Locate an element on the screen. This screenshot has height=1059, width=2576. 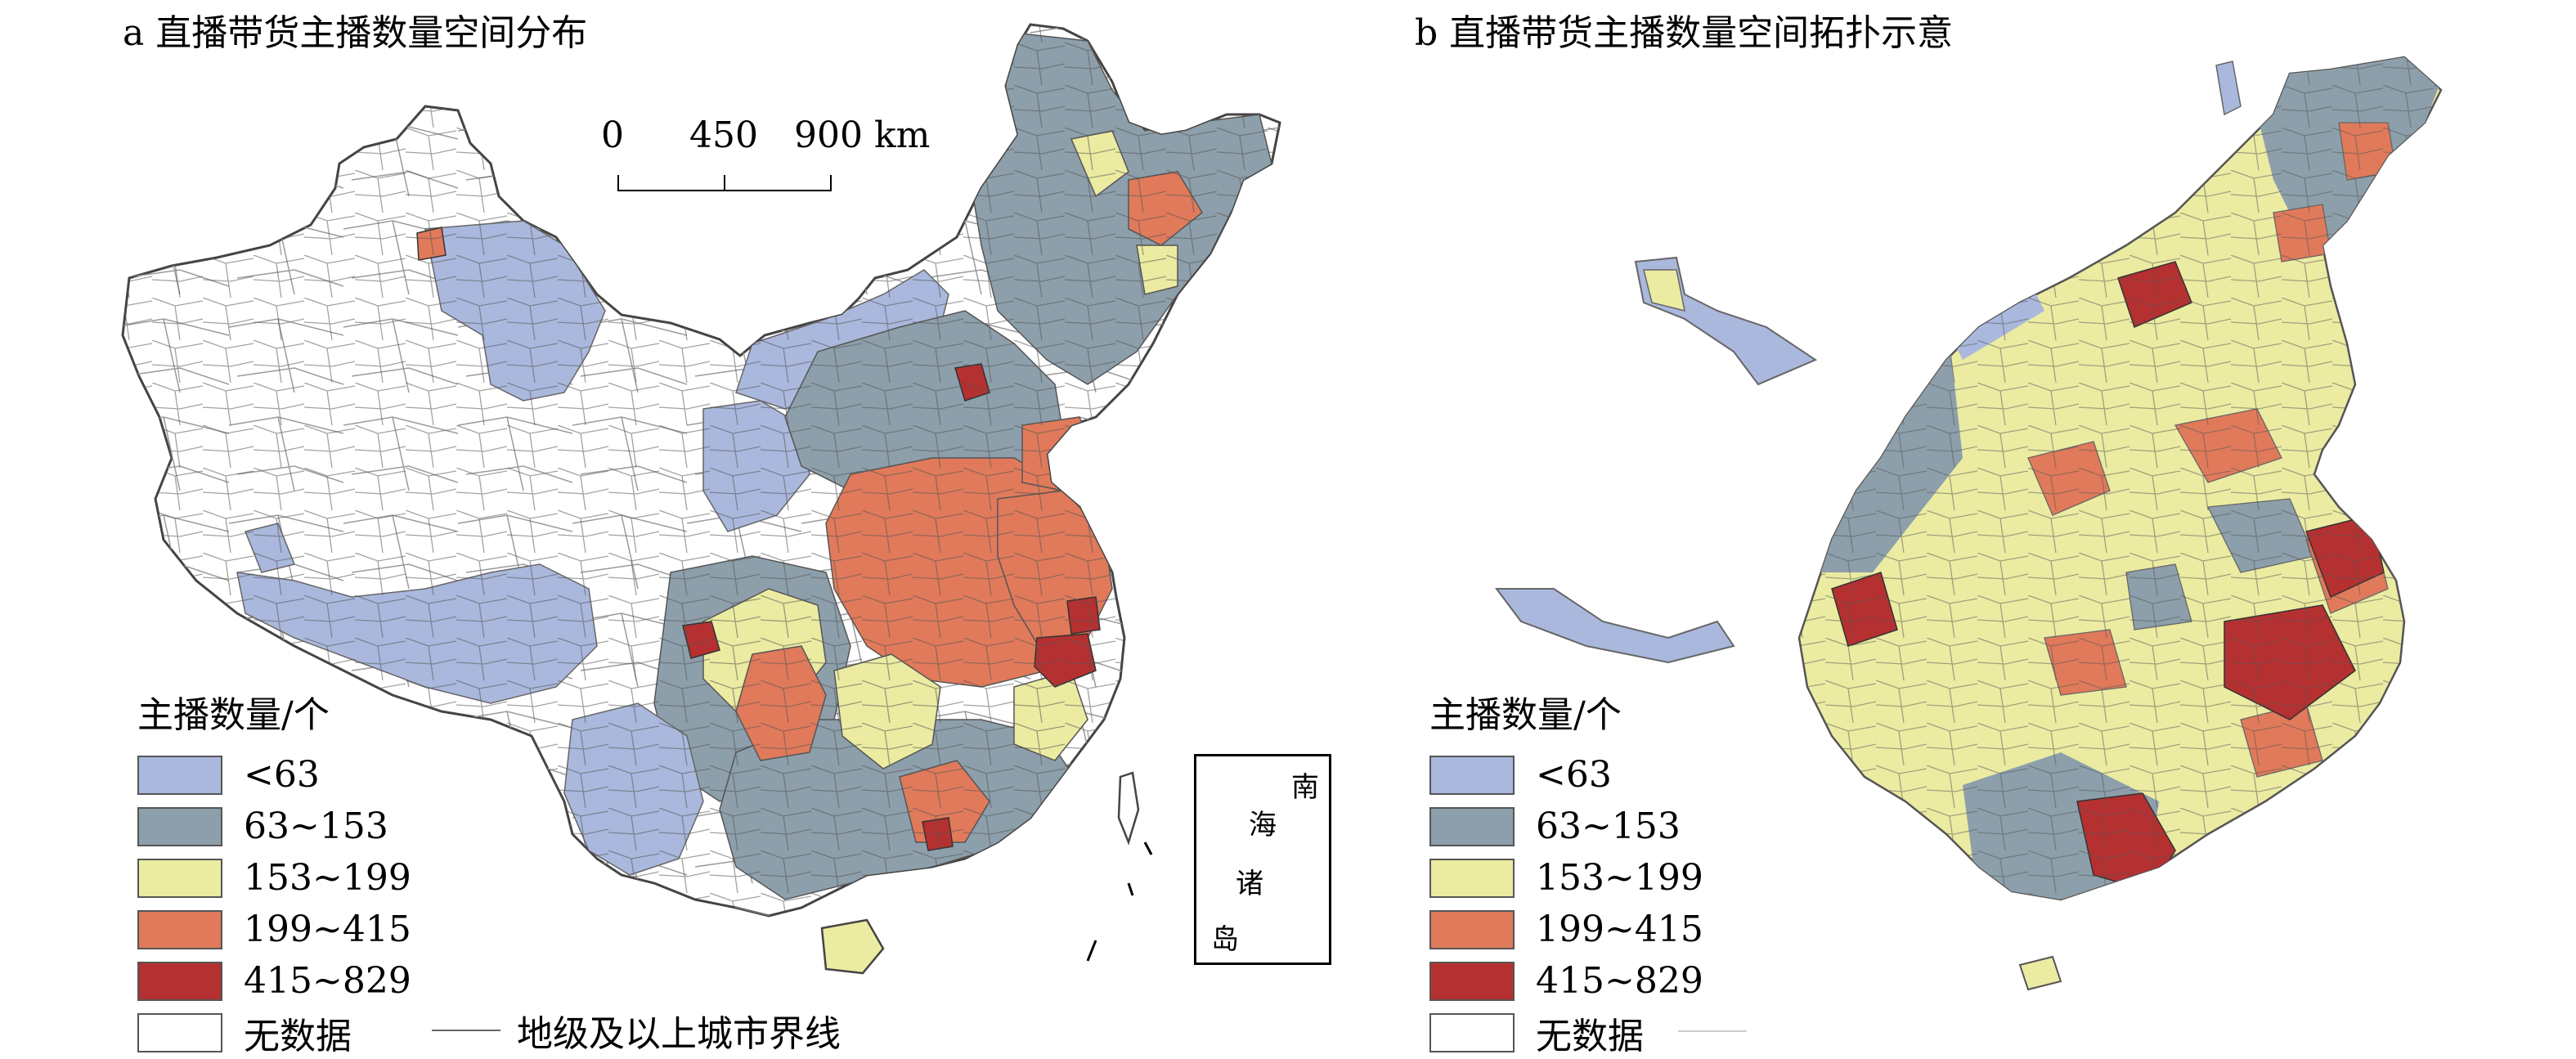
boundary-legend: 地级及以上城市界线 is located at coordinates (637, 1030).